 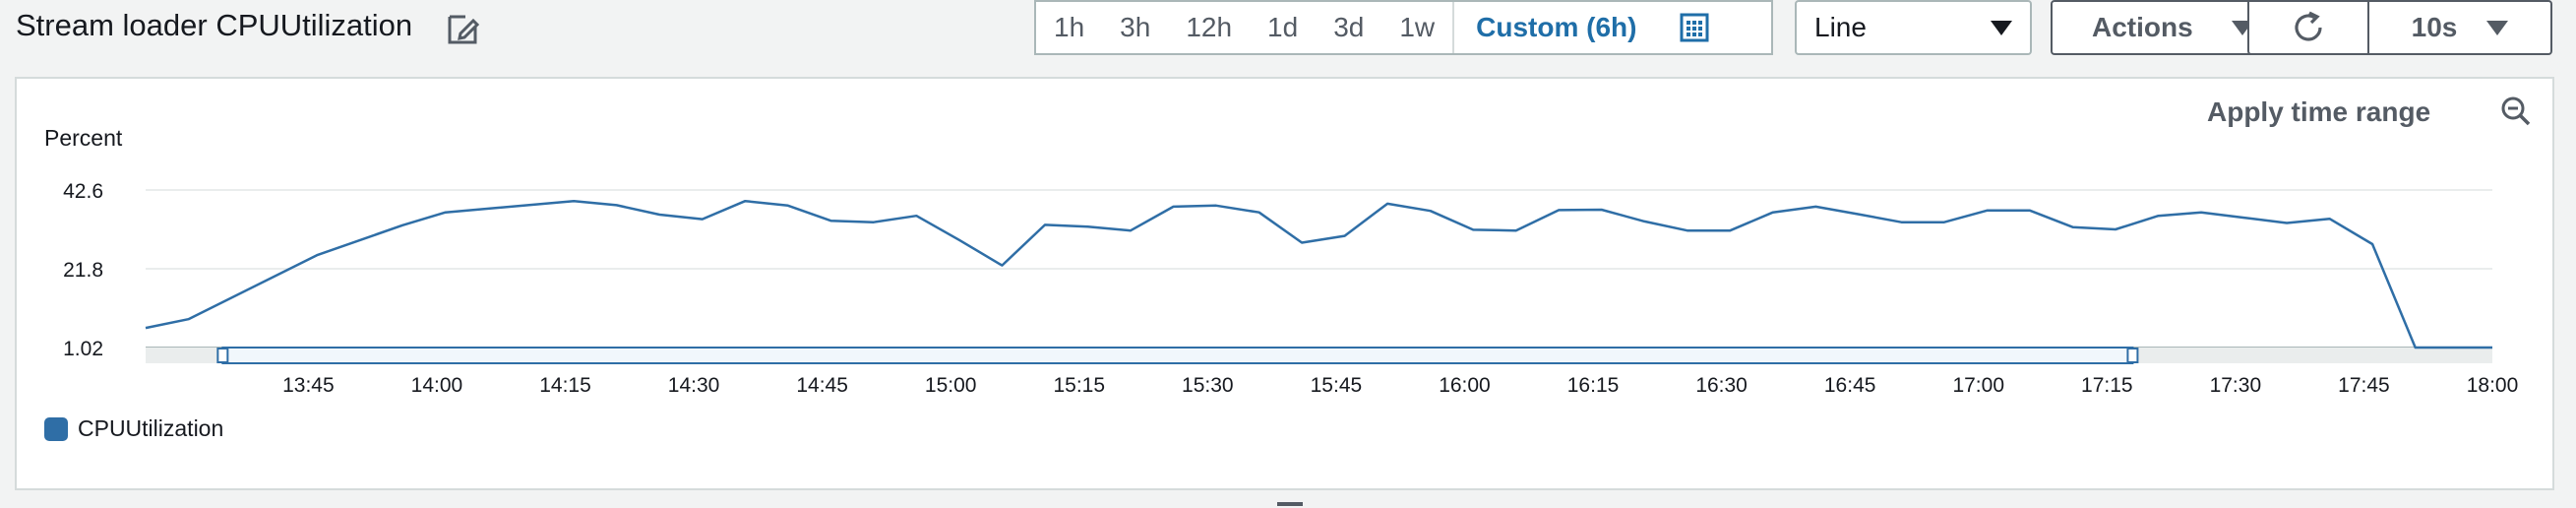 I want to click on y-axis-label: Percent, so click(x=83, y=138).